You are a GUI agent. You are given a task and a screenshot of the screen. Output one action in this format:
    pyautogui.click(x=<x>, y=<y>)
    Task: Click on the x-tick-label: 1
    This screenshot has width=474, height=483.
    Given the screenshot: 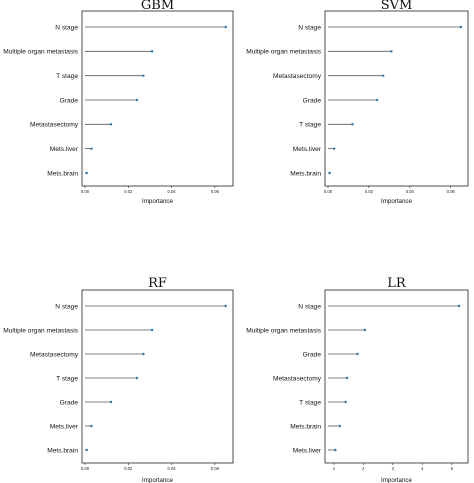 What is the action you would take?
    pyautogui.click(x=334, y=468)
    